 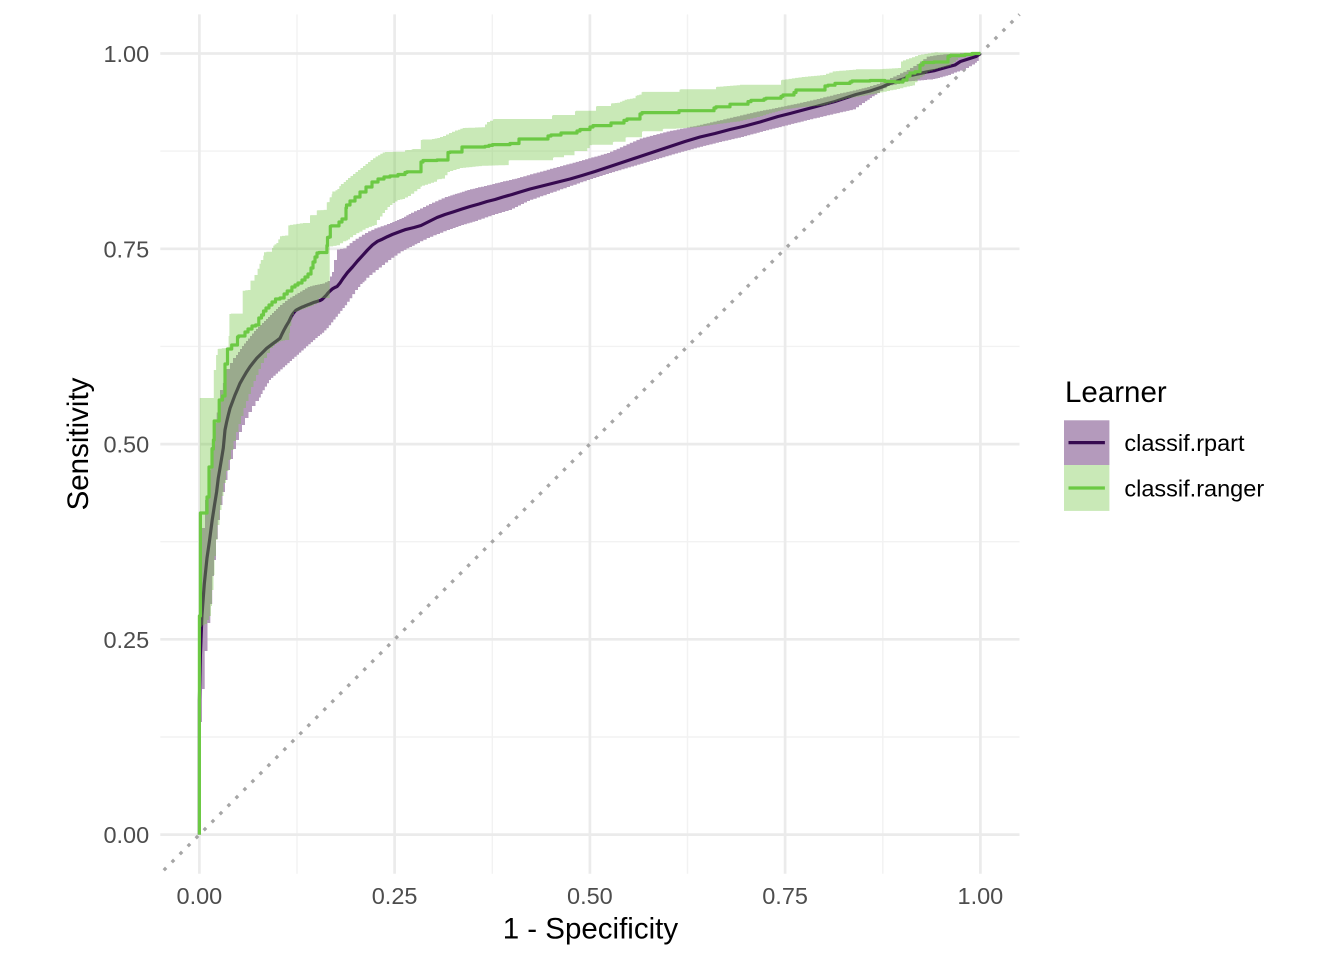 I want to click on svg-text: Learner, so click(x=1116, y=392).